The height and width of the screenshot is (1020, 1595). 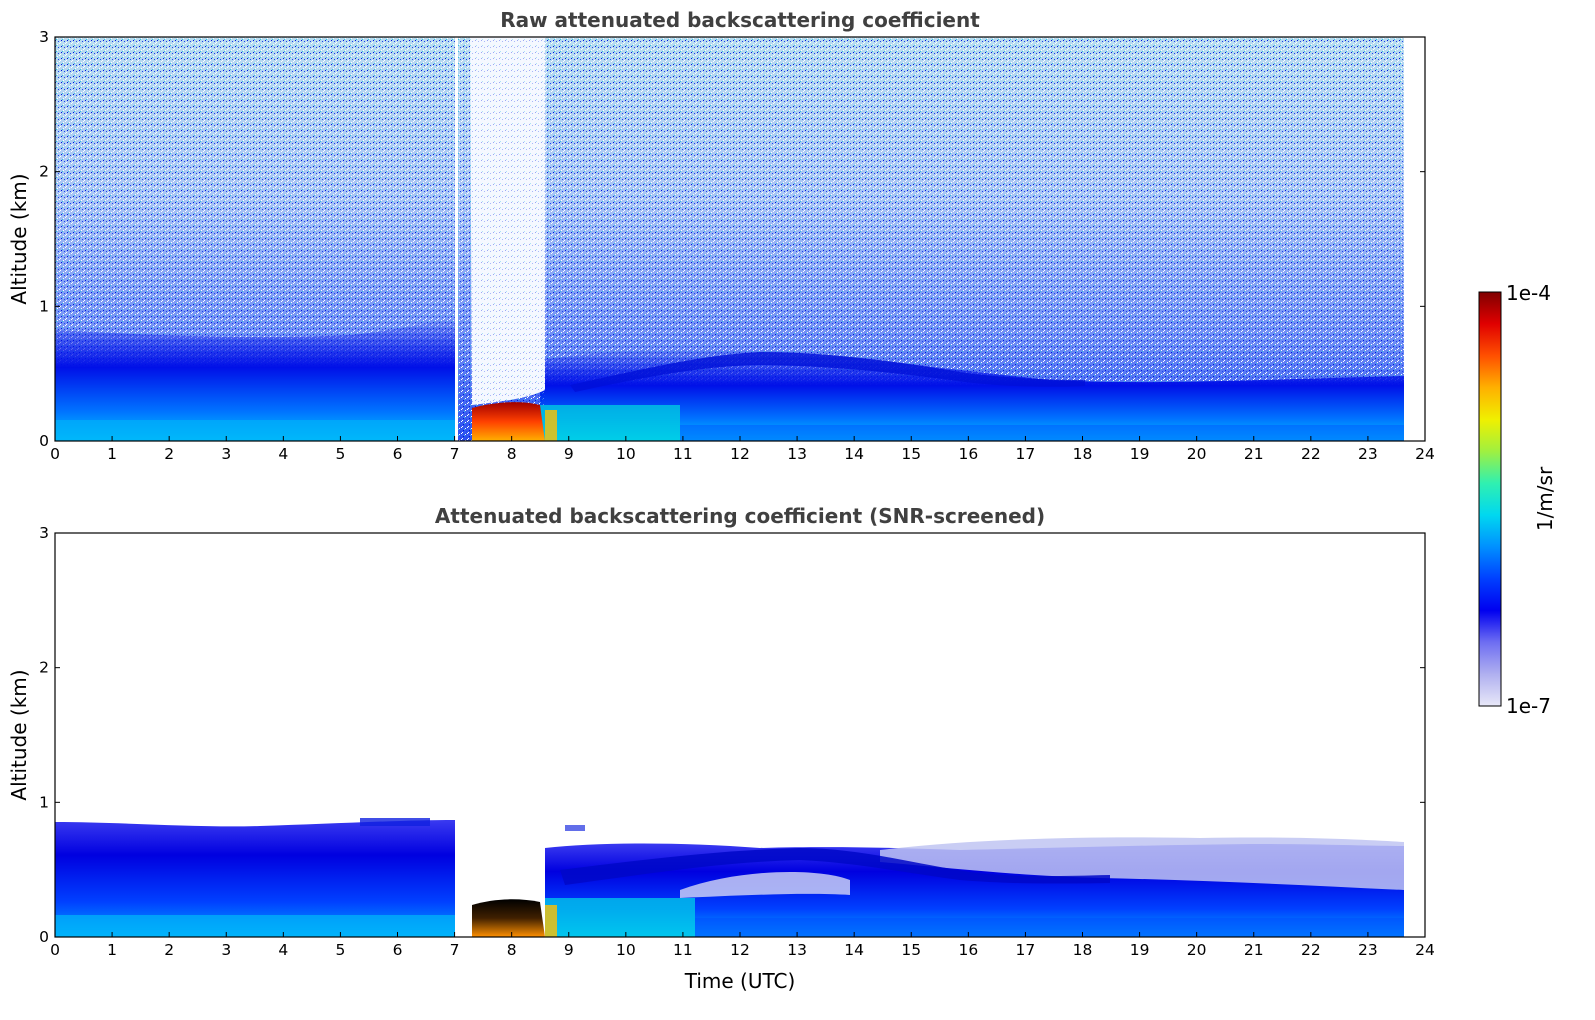 What do you see at coordinates (827, 372) in the screenshot?
I see `raw-elevated-layer` at bounding box center [827, 372].